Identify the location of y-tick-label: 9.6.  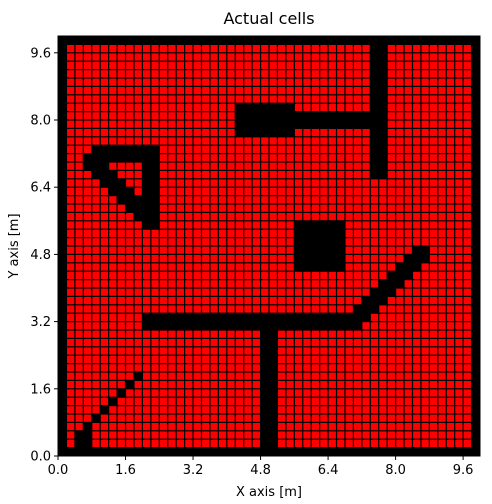
(40, 53).